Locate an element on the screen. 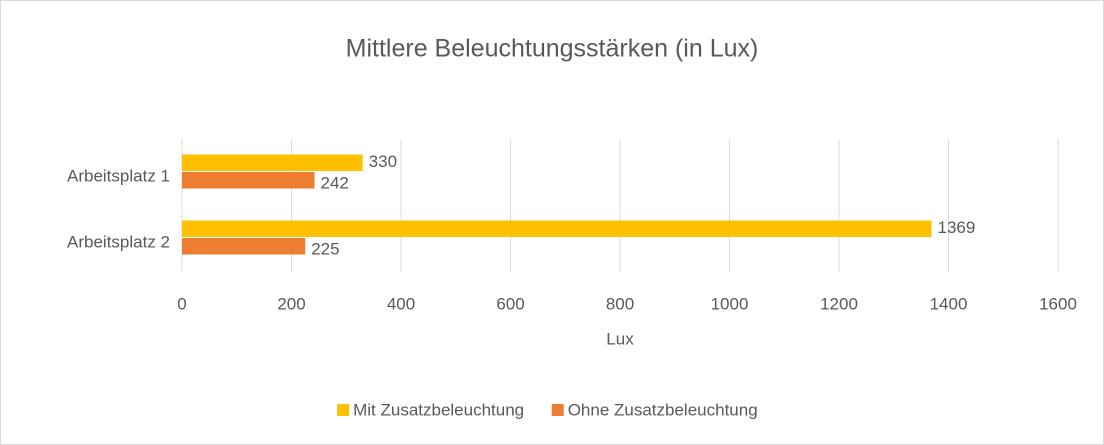 The height and width of the screenshot is (445, 1104). data-label: 330 is located at coordinates (383, 161).